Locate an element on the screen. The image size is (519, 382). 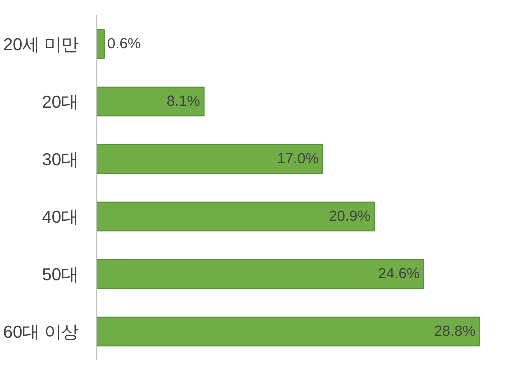
y-tick-label: 60대 이상 is located at coordinates (41, 332).